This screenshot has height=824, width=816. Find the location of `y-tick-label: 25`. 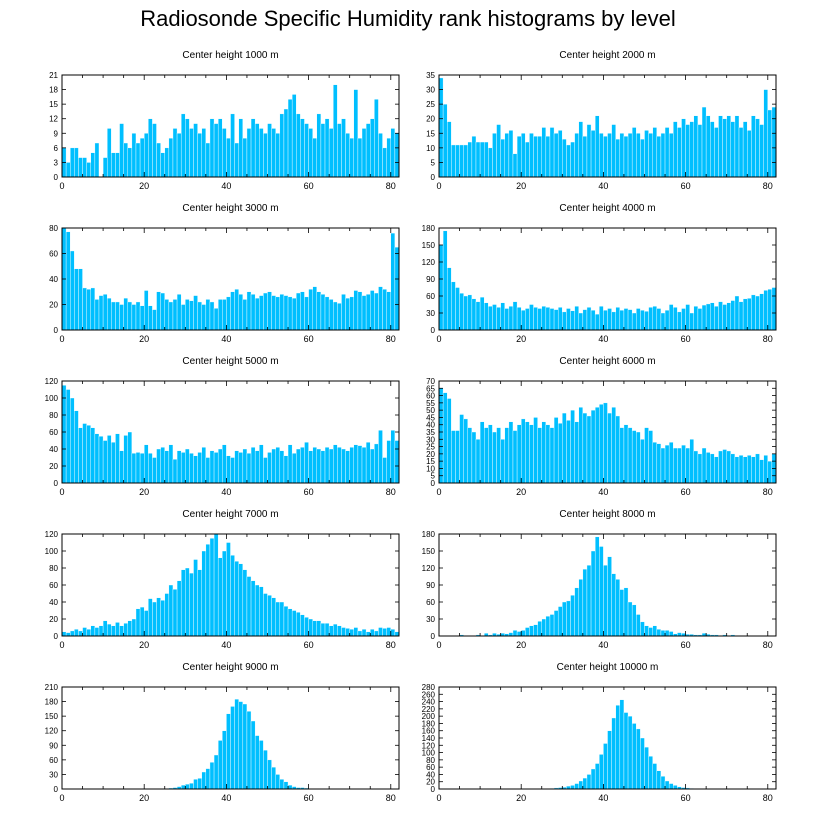

y-tick-label: 25 is located at coordinates (430, 104).